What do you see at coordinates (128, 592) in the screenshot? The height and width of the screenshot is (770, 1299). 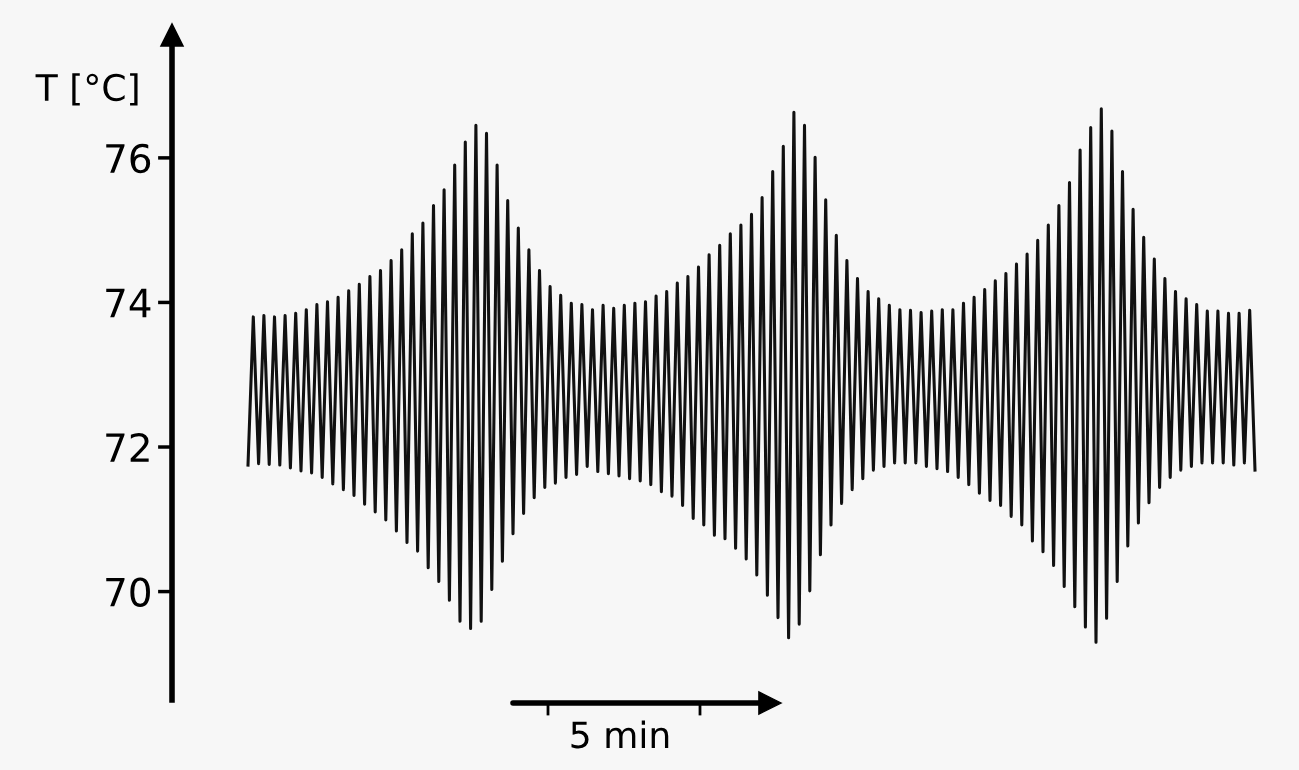 I see `y-tick-label: 70` at bounding box center [128, 592].